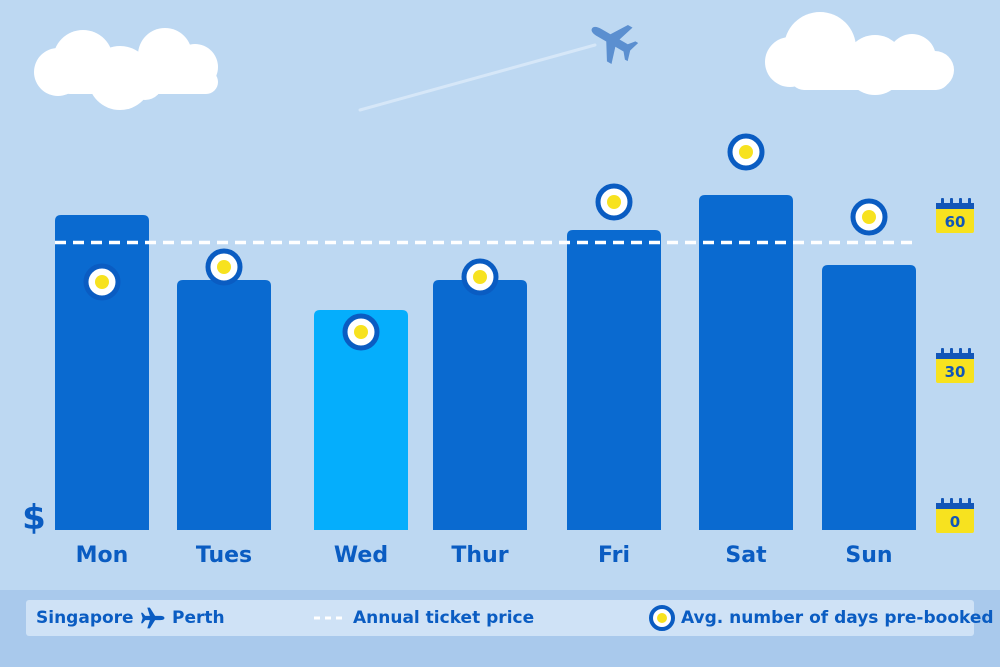 This screenshot has width=1000, height=667. I want to click on legend-origin: Singapore, so click(85, 618).